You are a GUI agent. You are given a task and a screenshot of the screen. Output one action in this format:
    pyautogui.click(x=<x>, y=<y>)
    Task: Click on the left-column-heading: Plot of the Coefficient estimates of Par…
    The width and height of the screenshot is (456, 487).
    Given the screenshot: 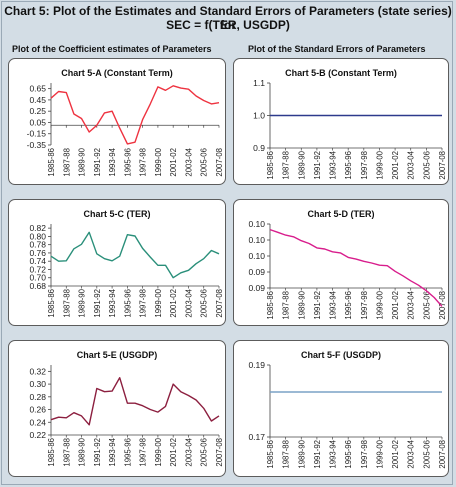 What is the action you would take?
    pyautogui.click(x=112, y=49)
    